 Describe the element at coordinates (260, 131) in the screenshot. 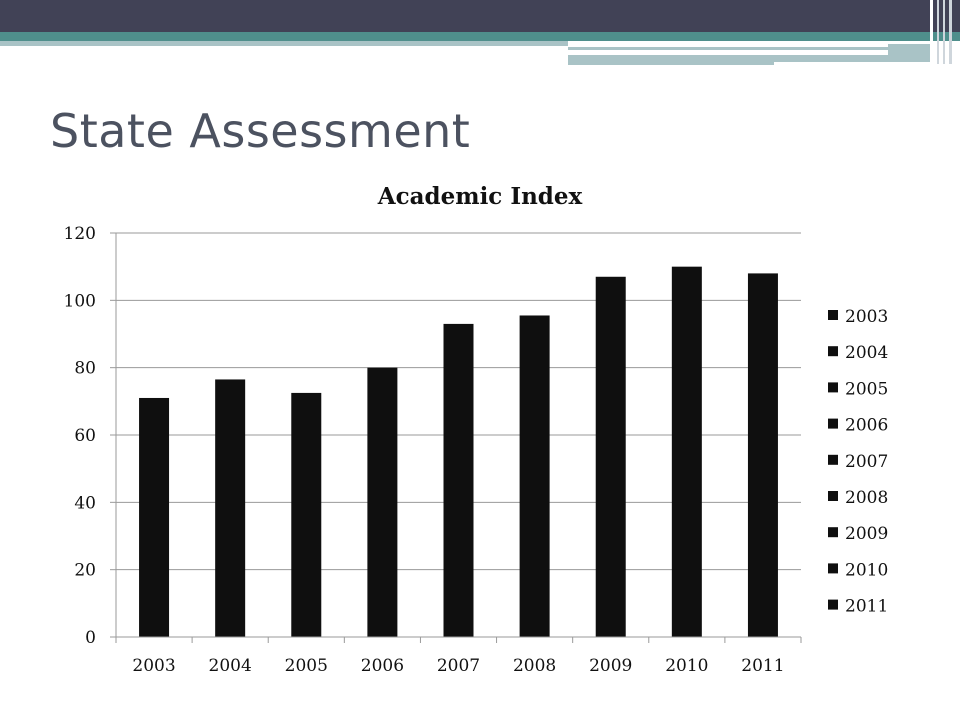

I see `slide-title: State Assessment` at that location.